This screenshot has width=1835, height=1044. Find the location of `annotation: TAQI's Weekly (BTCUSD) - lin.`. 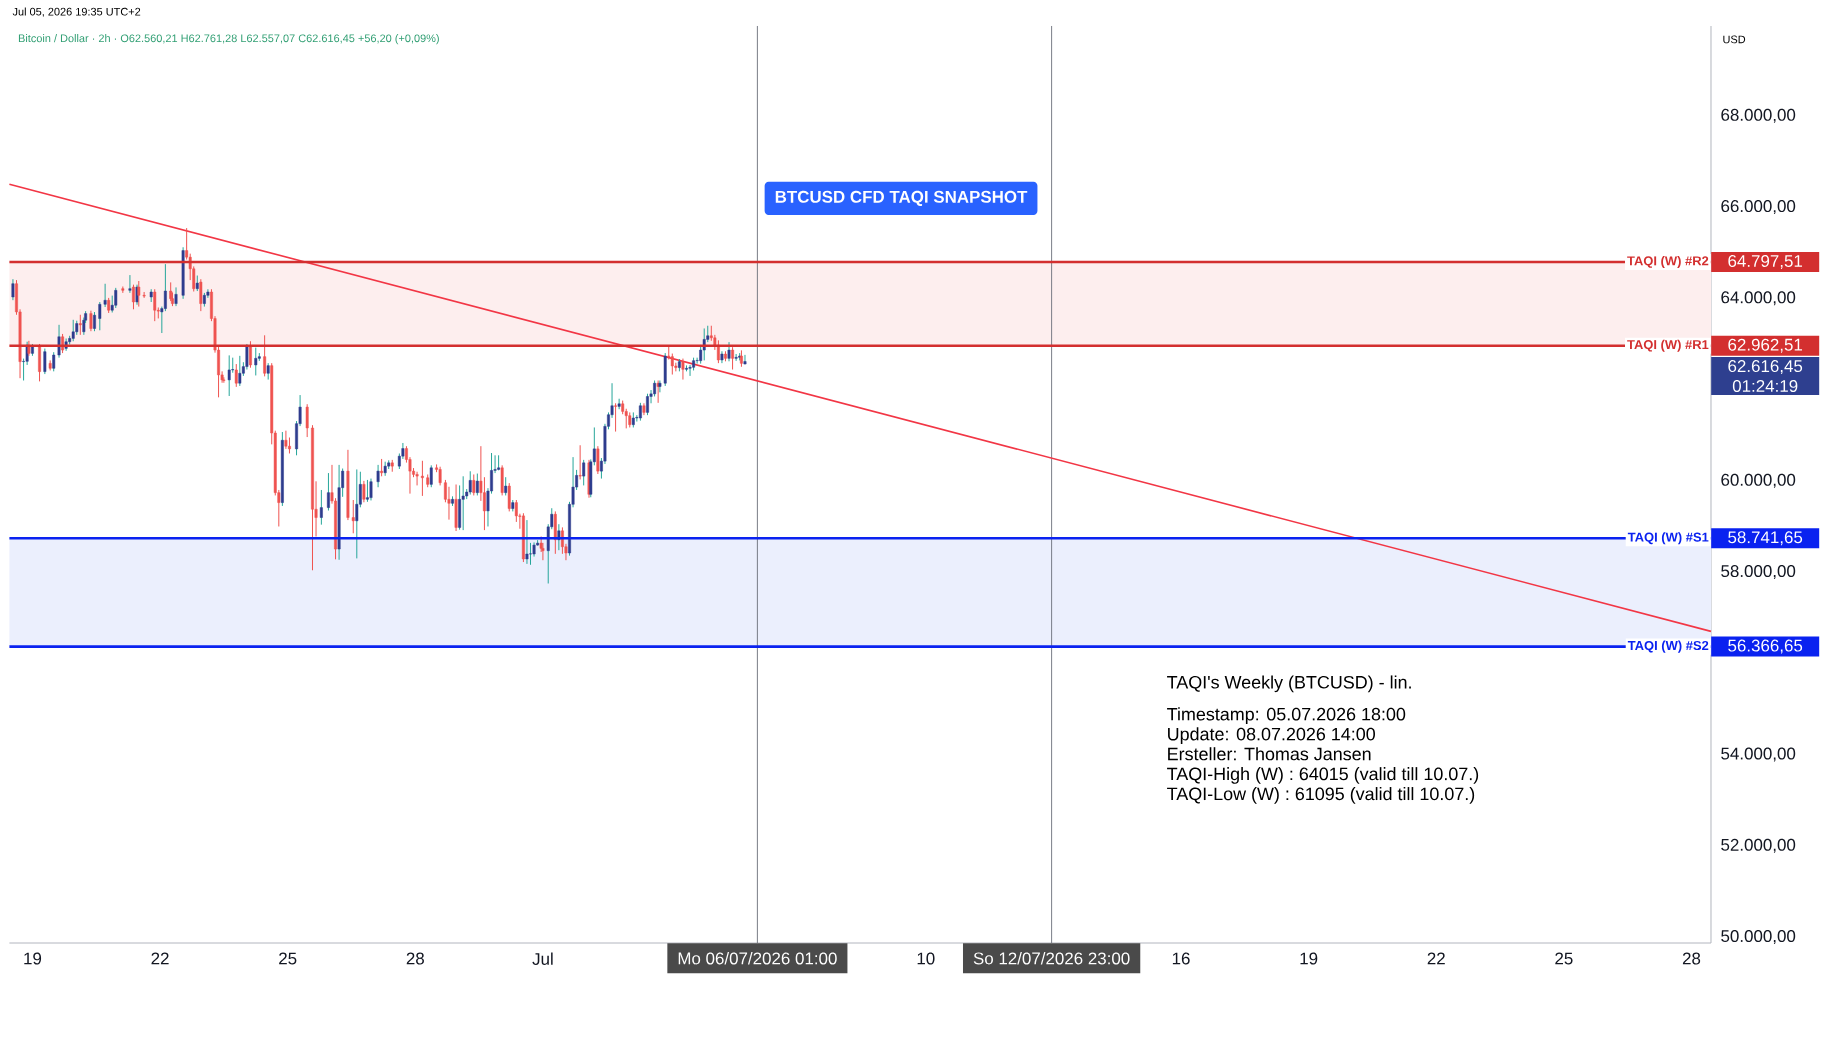

annotation: TAQI's Weekly (BTCUSD) - lin. is located at coordinates (1289, 684).